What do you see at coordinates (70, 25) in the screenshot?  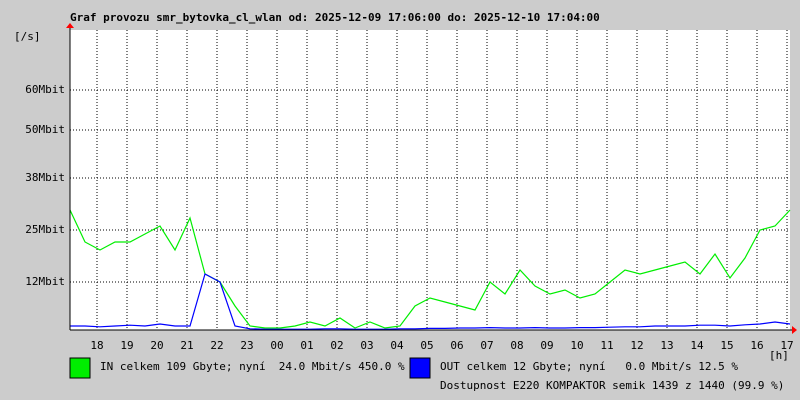 I see `y-arrow` at bounding box center [70, 25].